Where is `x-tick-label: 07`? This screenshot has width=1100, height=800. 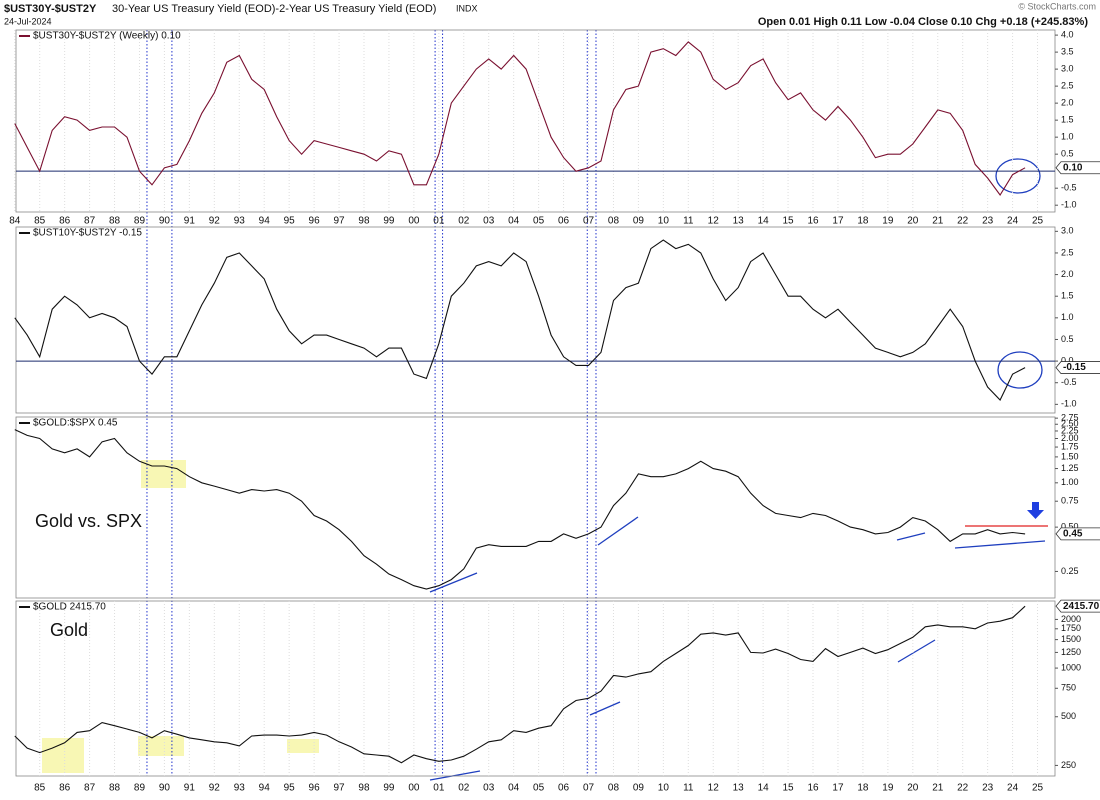 x-tick-label: 07 is located at coordinates (589, 788).